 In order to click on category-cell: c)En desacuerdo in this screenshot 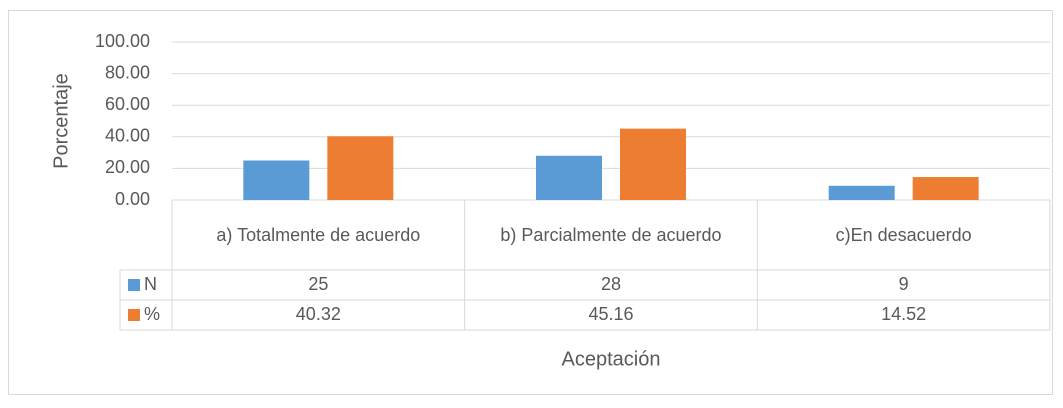, I will do `click(903, 235)`.